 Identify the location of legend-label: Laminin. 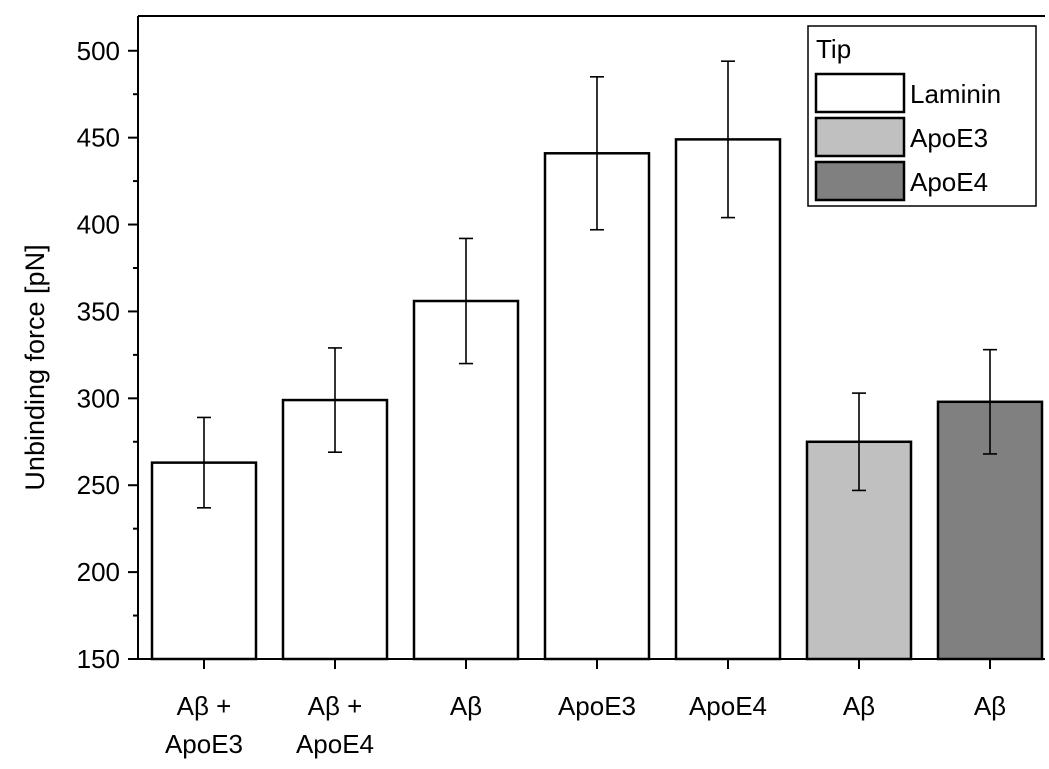
(955, 94).